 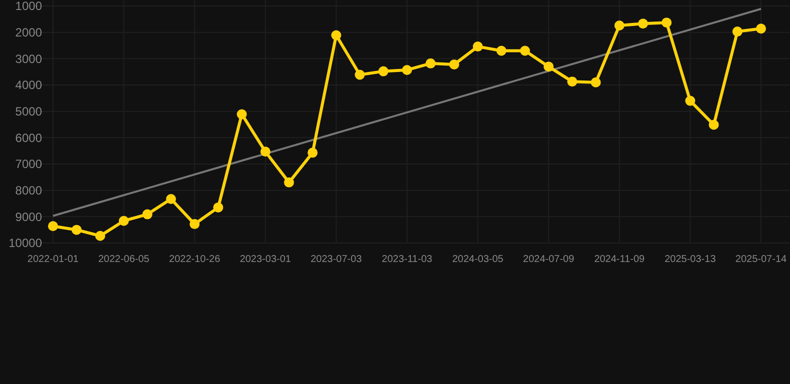 I want to click on x-tick-label: 2023-03-01, so click(x=266, y=259).